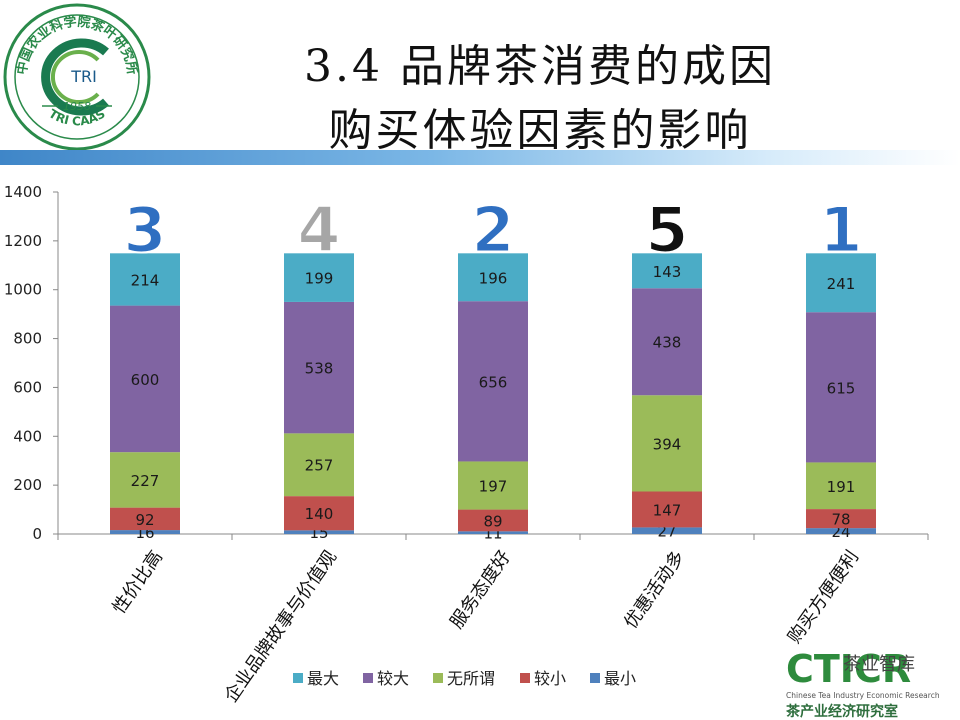 This screenshot has width=960, height=720. I want to click on tri-caas-logo: 中国农业科学院茶叶研究所 TRI CAAS TRI 1958, so click(77, 77).